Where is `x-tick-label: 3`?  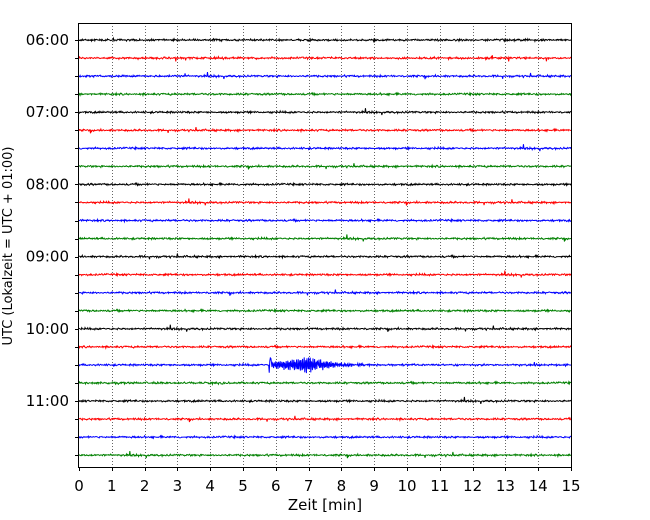 x-tick-label: 3 is located at coordinates (178, 486).